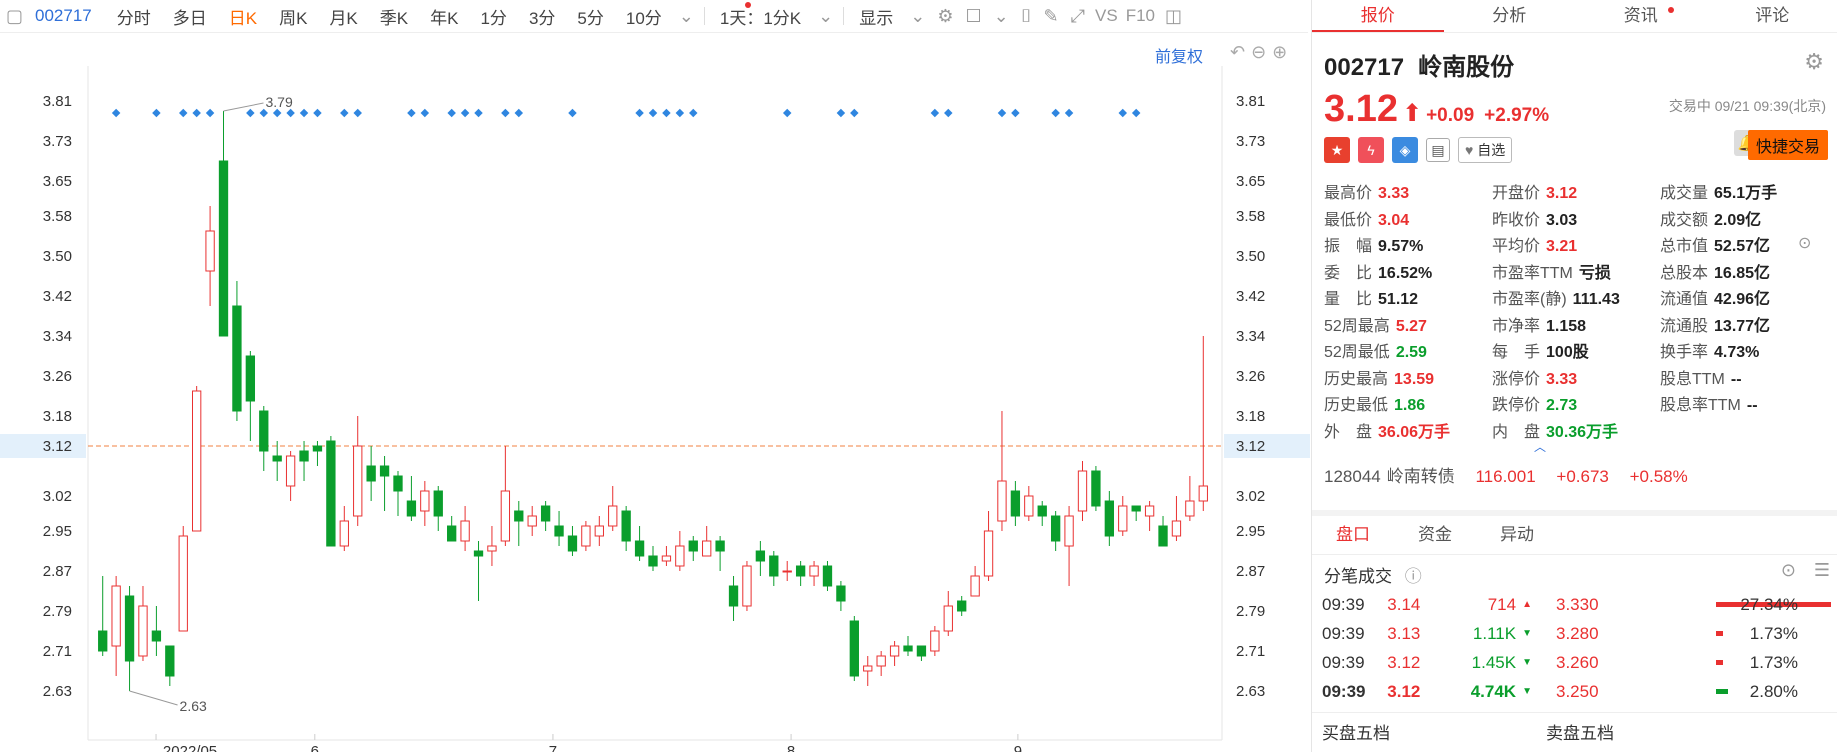 Image resolution: width=1837 pixels, height=753 pixels. Describe the element at coordinates (1405, 150) in the screenshot. I see `tag-icon: ◈` at that location.